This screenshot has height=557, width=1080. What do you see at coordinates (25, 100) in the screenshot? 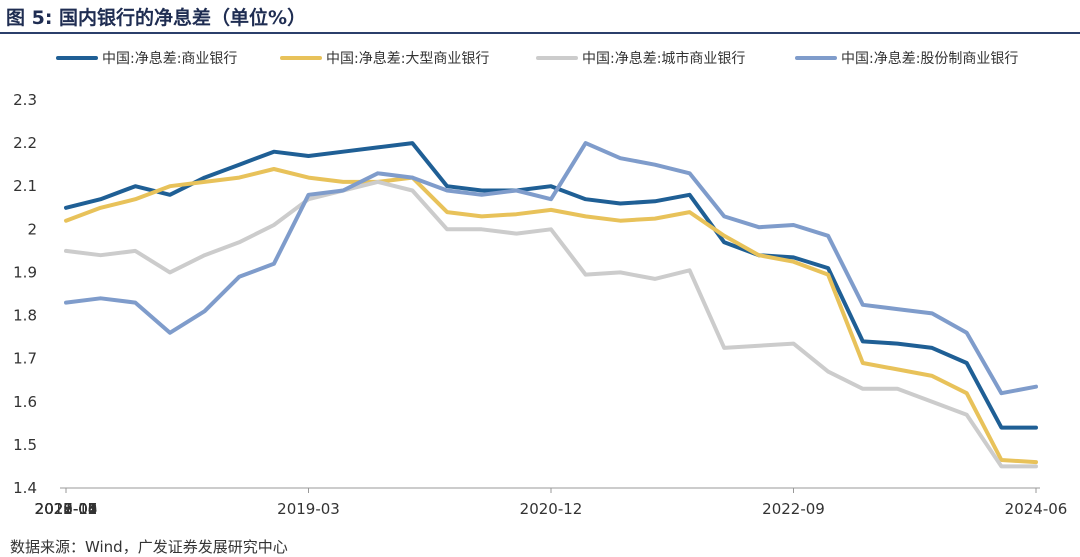
I see `y-tick-label: 2.3` at bounding box center [25, 100].